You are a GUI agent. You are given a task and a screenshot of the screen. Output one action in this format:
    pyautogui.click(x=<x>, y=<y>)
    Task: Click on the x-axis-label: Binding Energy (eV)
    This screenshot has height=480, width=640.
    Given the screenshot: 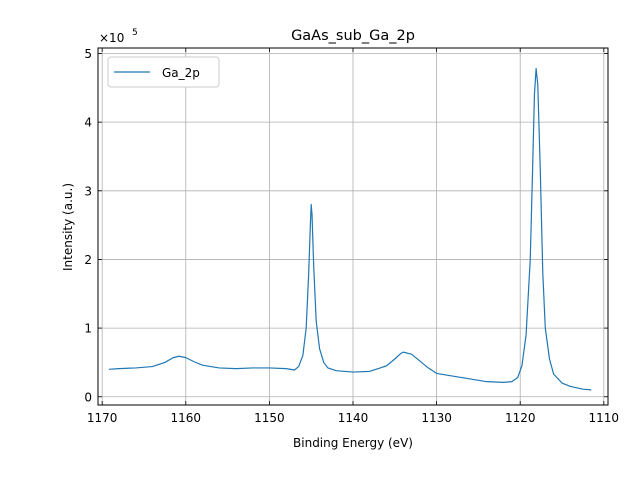 What is the action you would take?
    pyautogui.click(x=353, y=443)
    